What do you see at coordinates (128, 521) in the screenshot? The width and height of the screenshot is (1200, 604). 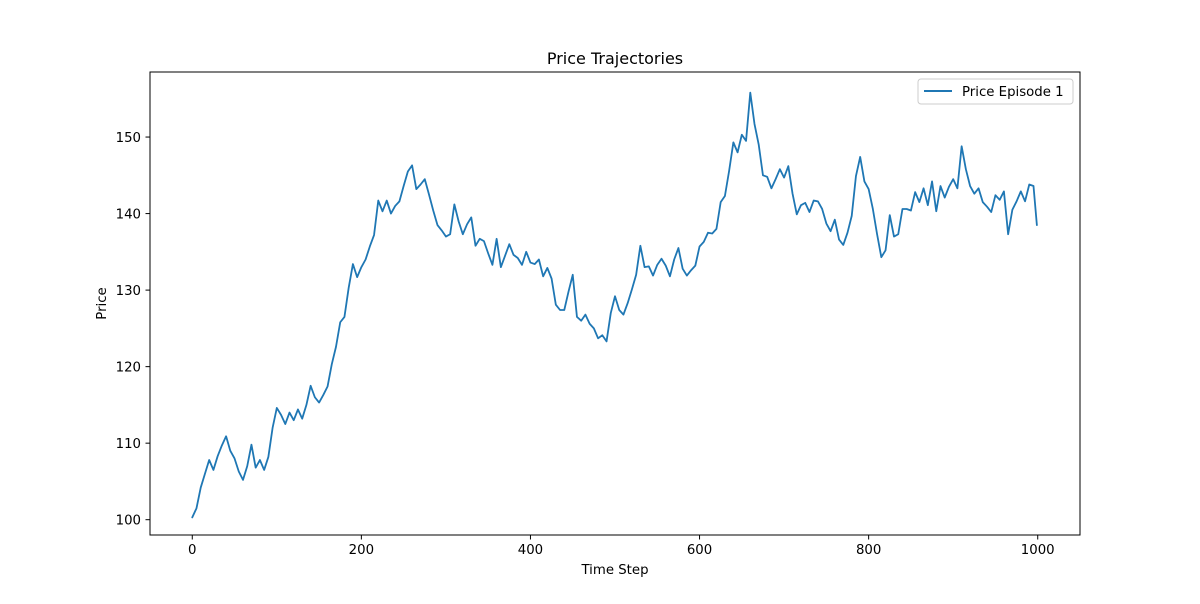 I see `y-tick-label: 100` at bounding box center [128, 521].